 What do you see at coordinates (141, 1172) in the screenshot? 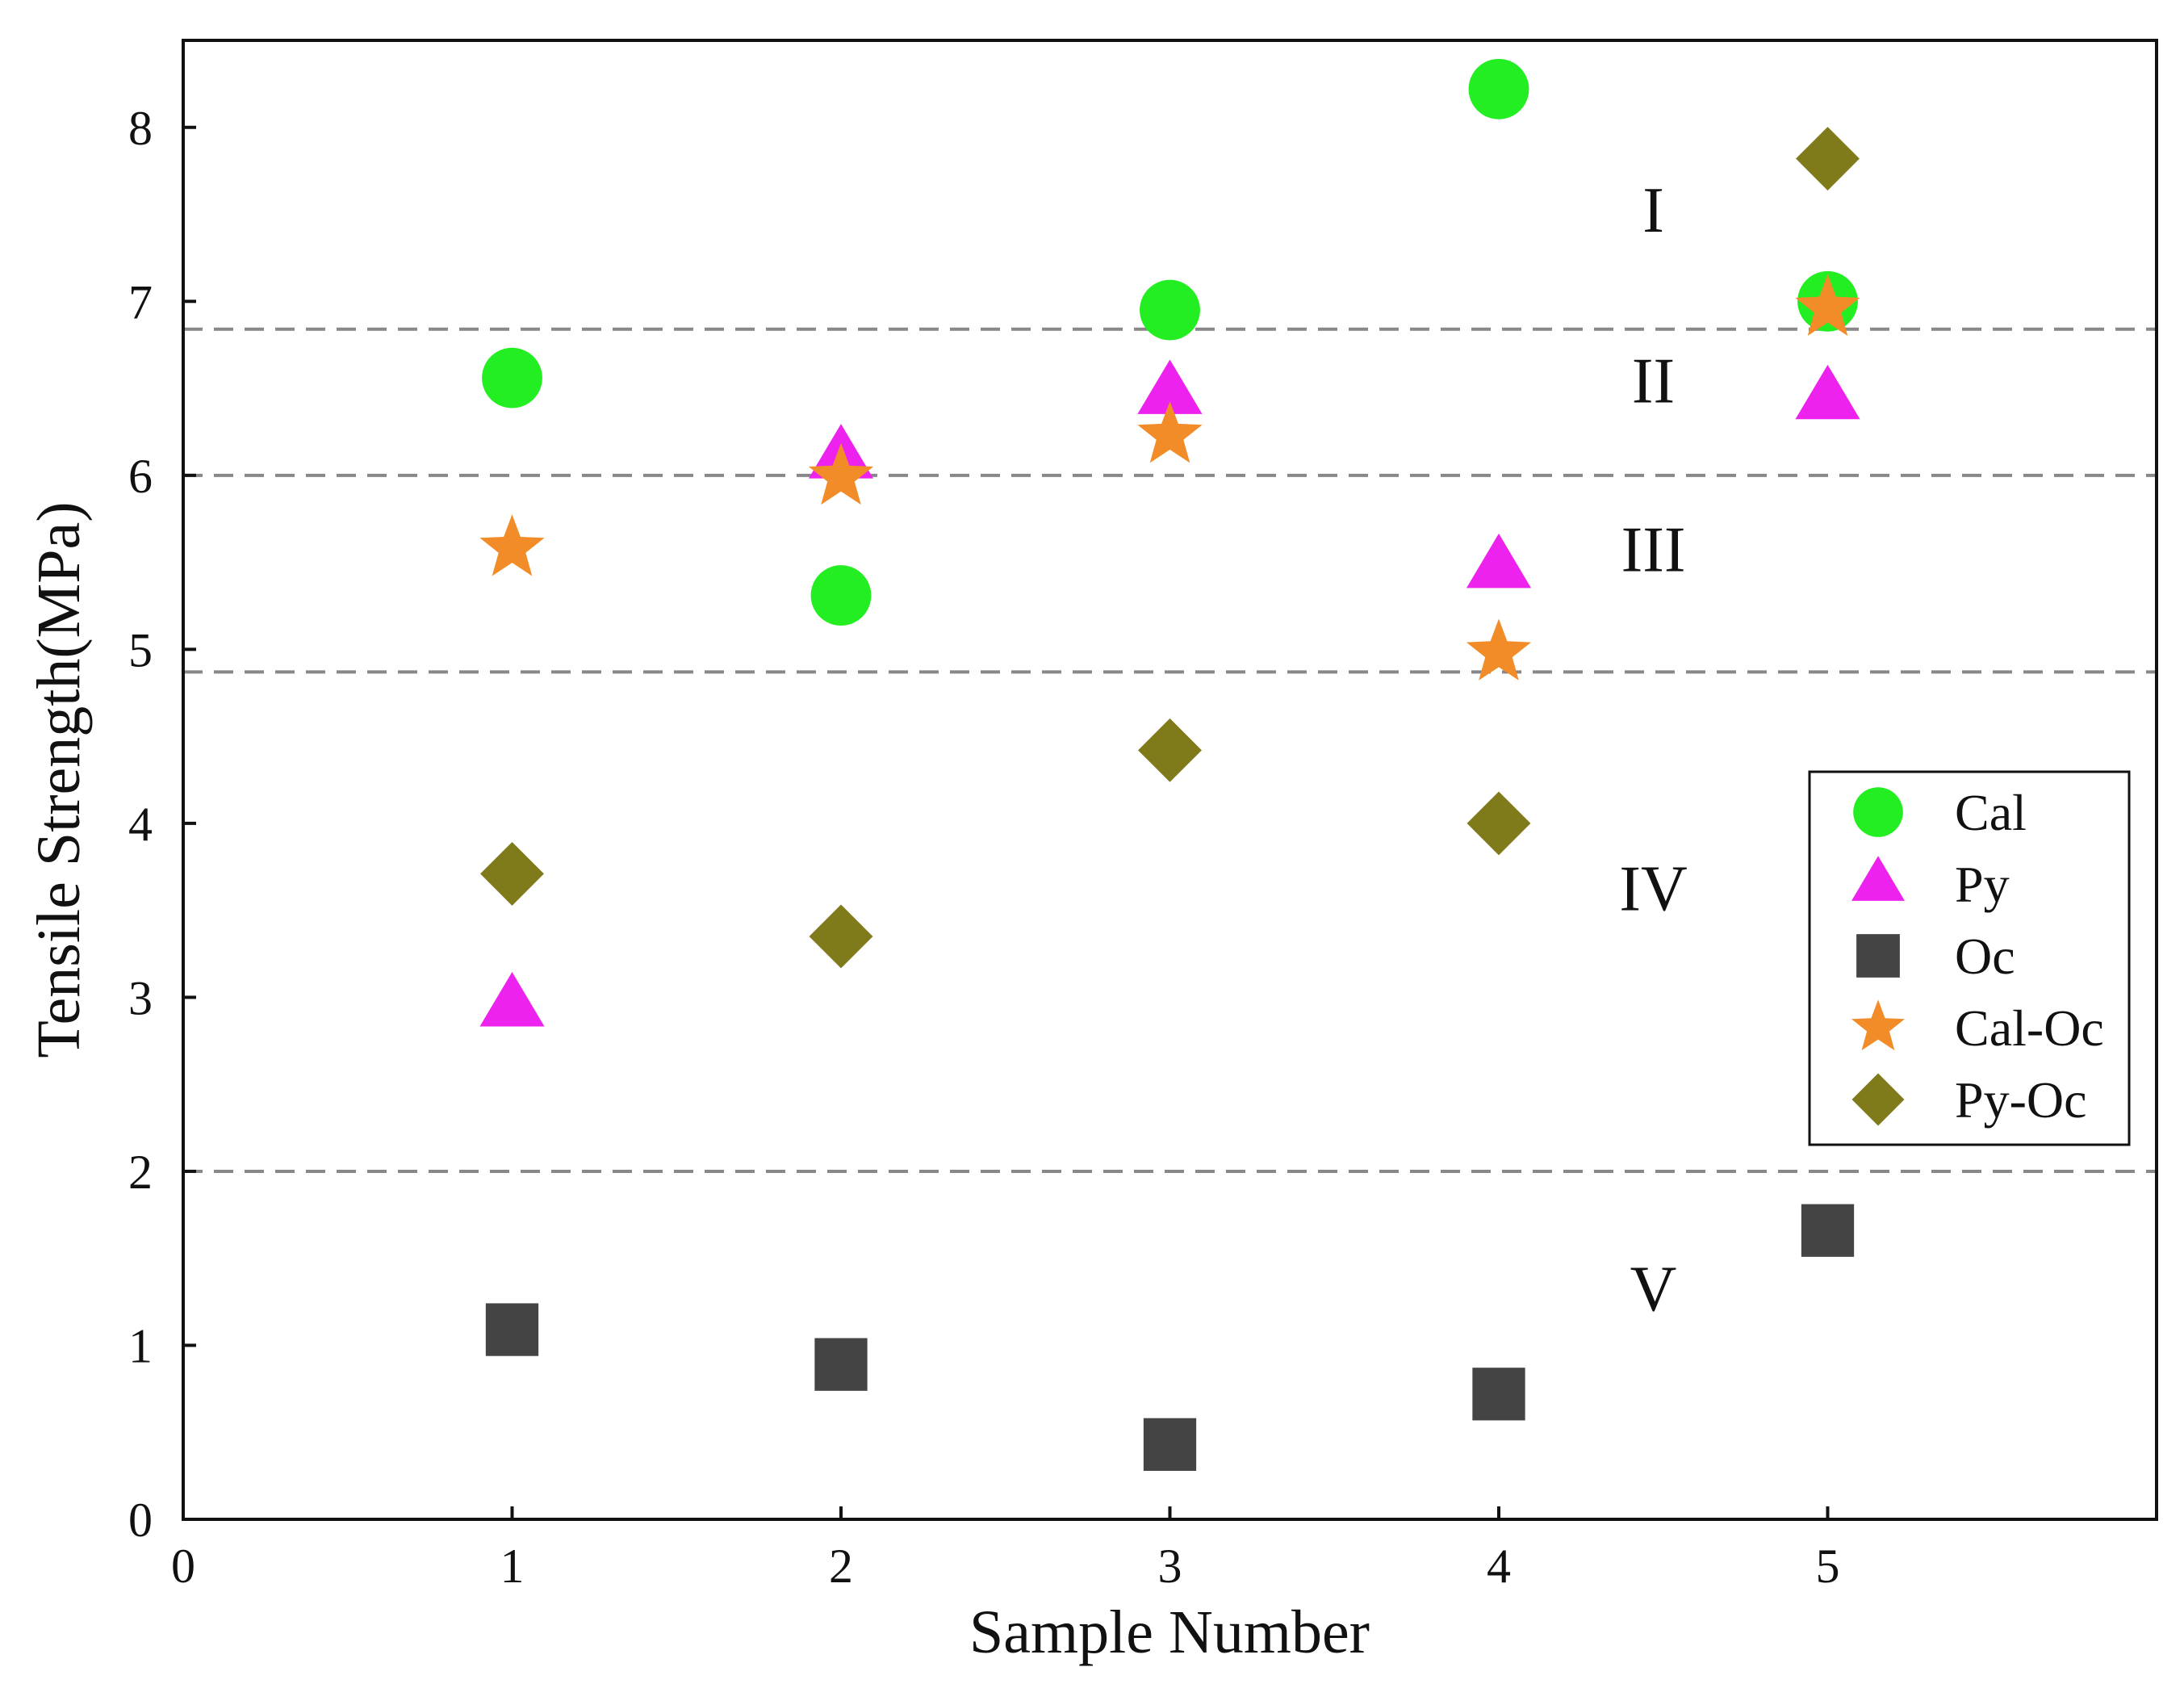
I see `y-tick-label: 2` at bounding box center [141, 1172].